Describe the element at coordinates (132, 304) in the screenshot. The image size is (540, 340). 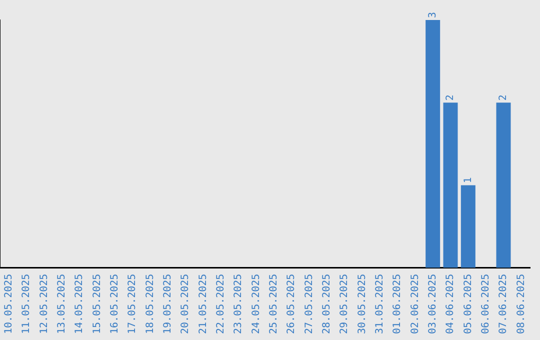
I see `x-tick-label: 17.05.2025` at that location.